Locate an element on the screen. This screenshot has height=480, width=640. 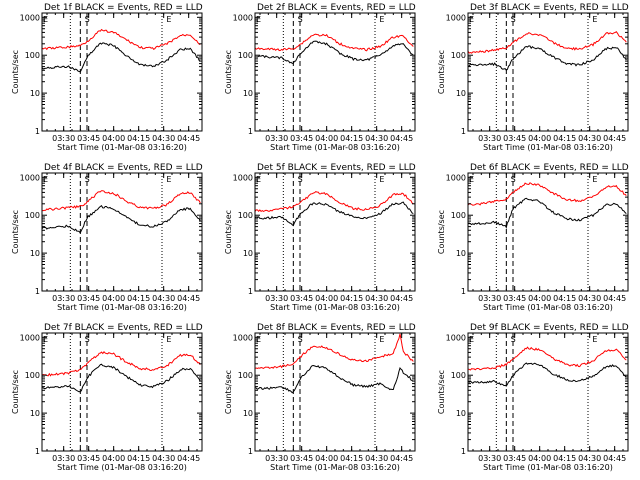
panel-title: Det 4f BLACK = Events, RED = LLD is located at coordinates (123, 168).